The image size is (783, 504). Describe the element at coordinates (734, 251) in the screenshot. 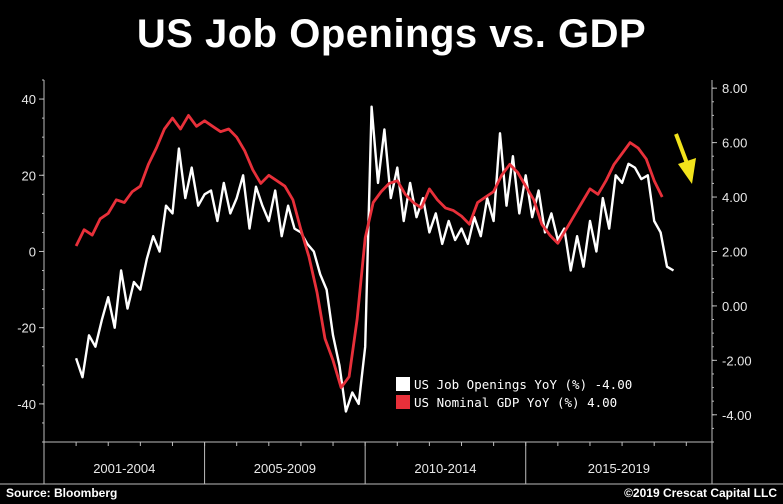

I see `right-tick-label: 2.00` at that location.